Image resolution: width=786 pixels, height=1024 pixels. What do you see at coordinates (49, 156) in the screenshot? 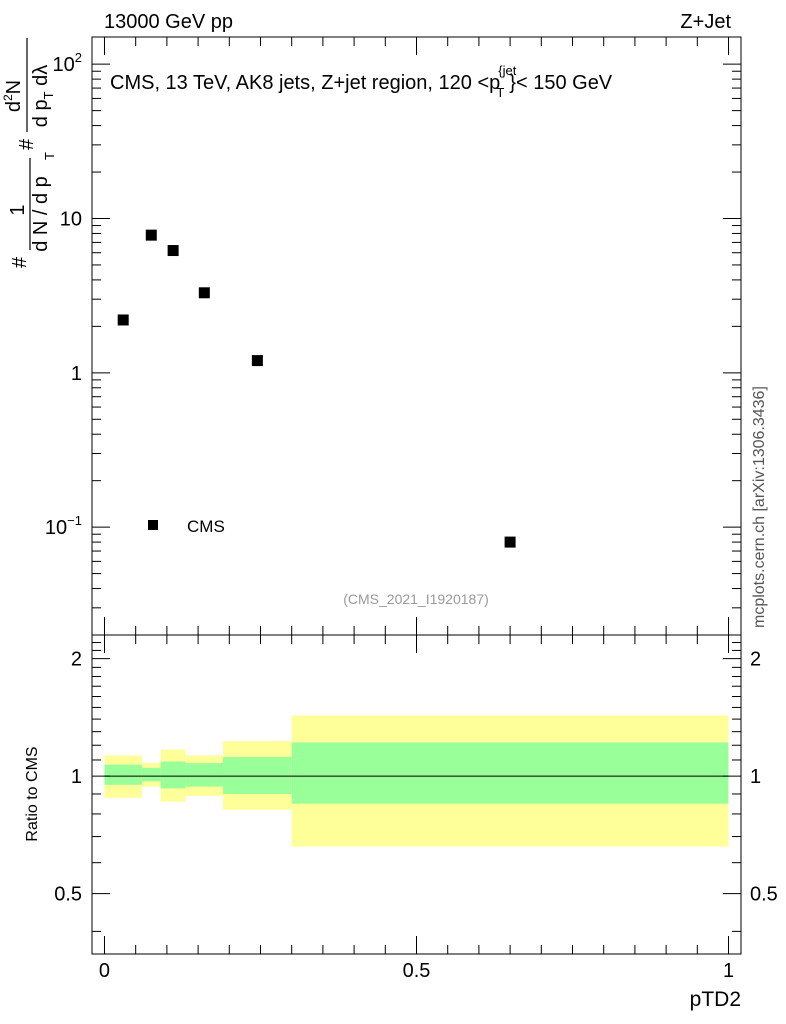
I see `ylabel-den-sub: T` at bounding box center [49, 156].